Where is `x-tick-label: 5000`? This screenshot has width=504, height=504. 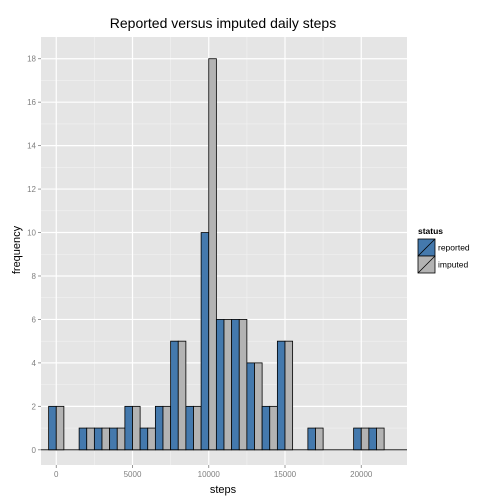 x-tick-label: 5000 is located at coordinates (133, 474).